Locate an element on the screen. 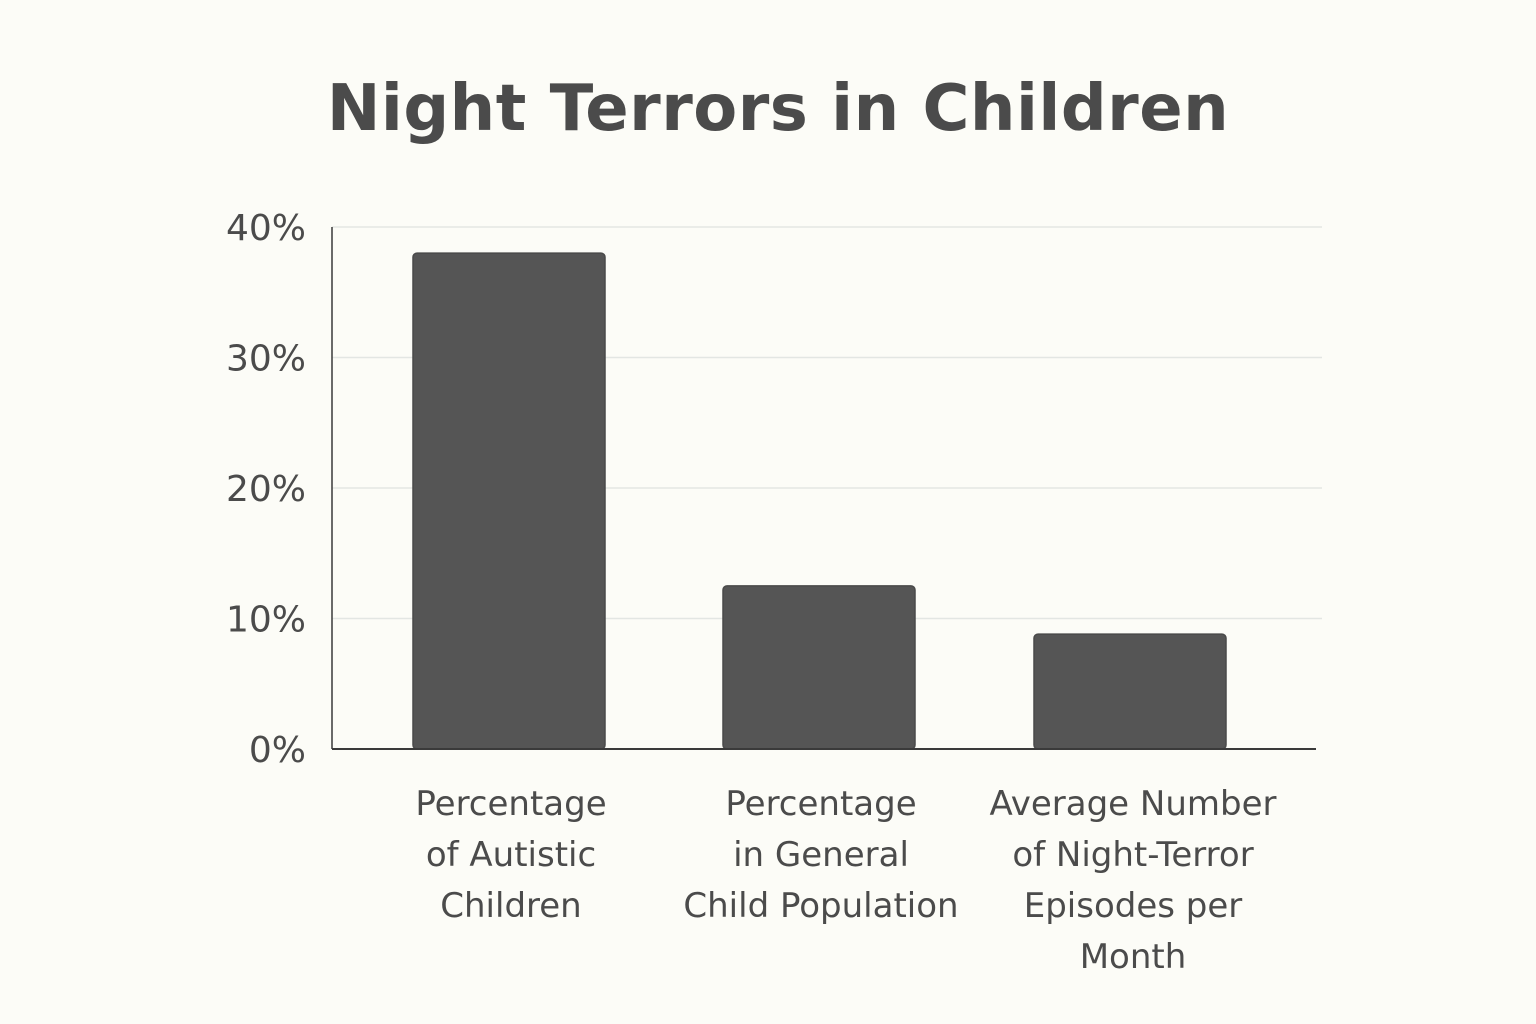 The width and height of the screenshot is (1536, 1024). x-category-label-line: of Night-Terror is located at coordinates (1132, 855).